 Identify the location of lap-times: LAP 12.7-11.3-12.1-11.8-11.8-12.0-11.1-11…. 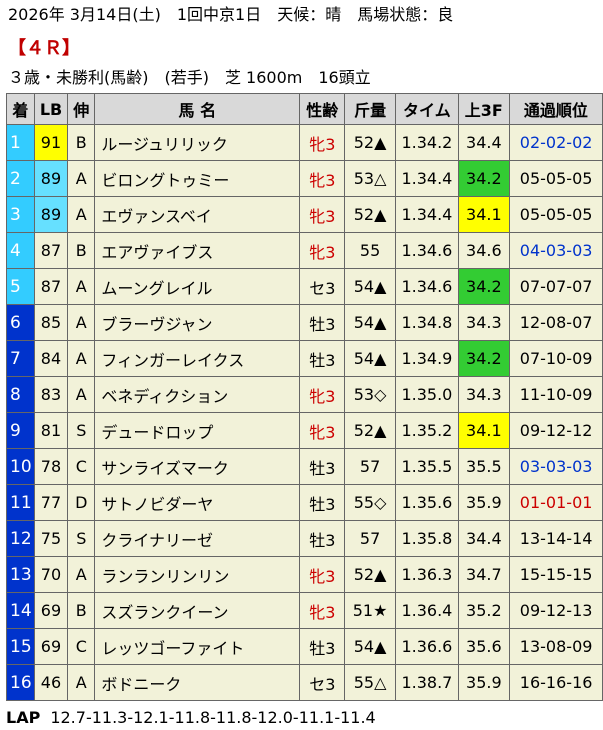
(191, 717).